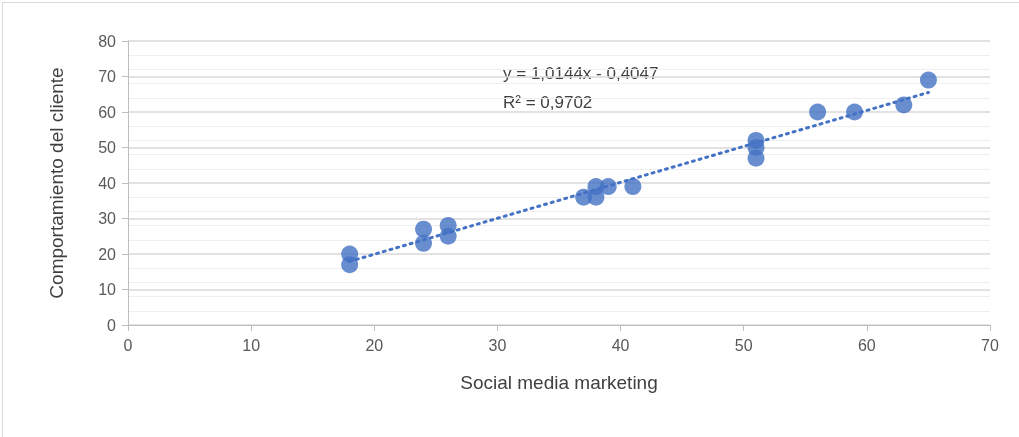 The image size is (1019, 437). What do you see at coordinates (128, 345) in the screenshot?
I see `x-tick-label: 0` at bounding box center [128, 345].